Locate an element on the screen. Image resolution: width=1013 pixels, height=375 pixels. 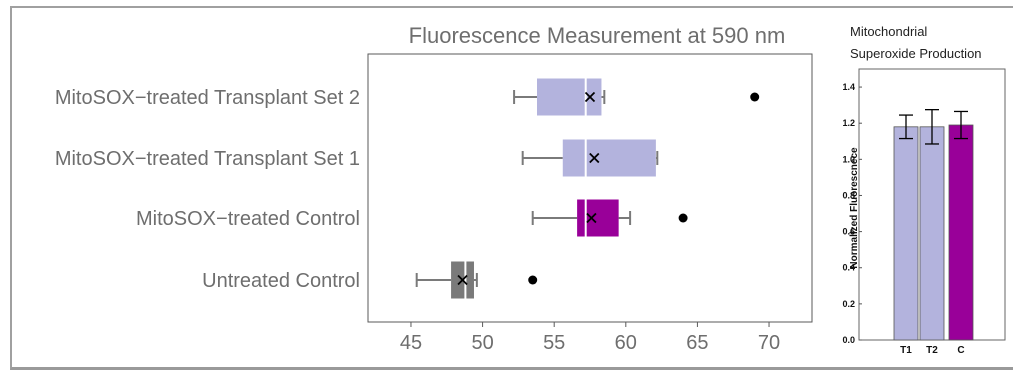
barchart-y-tick-label: 0.8 is located at coordinates (848, 195).